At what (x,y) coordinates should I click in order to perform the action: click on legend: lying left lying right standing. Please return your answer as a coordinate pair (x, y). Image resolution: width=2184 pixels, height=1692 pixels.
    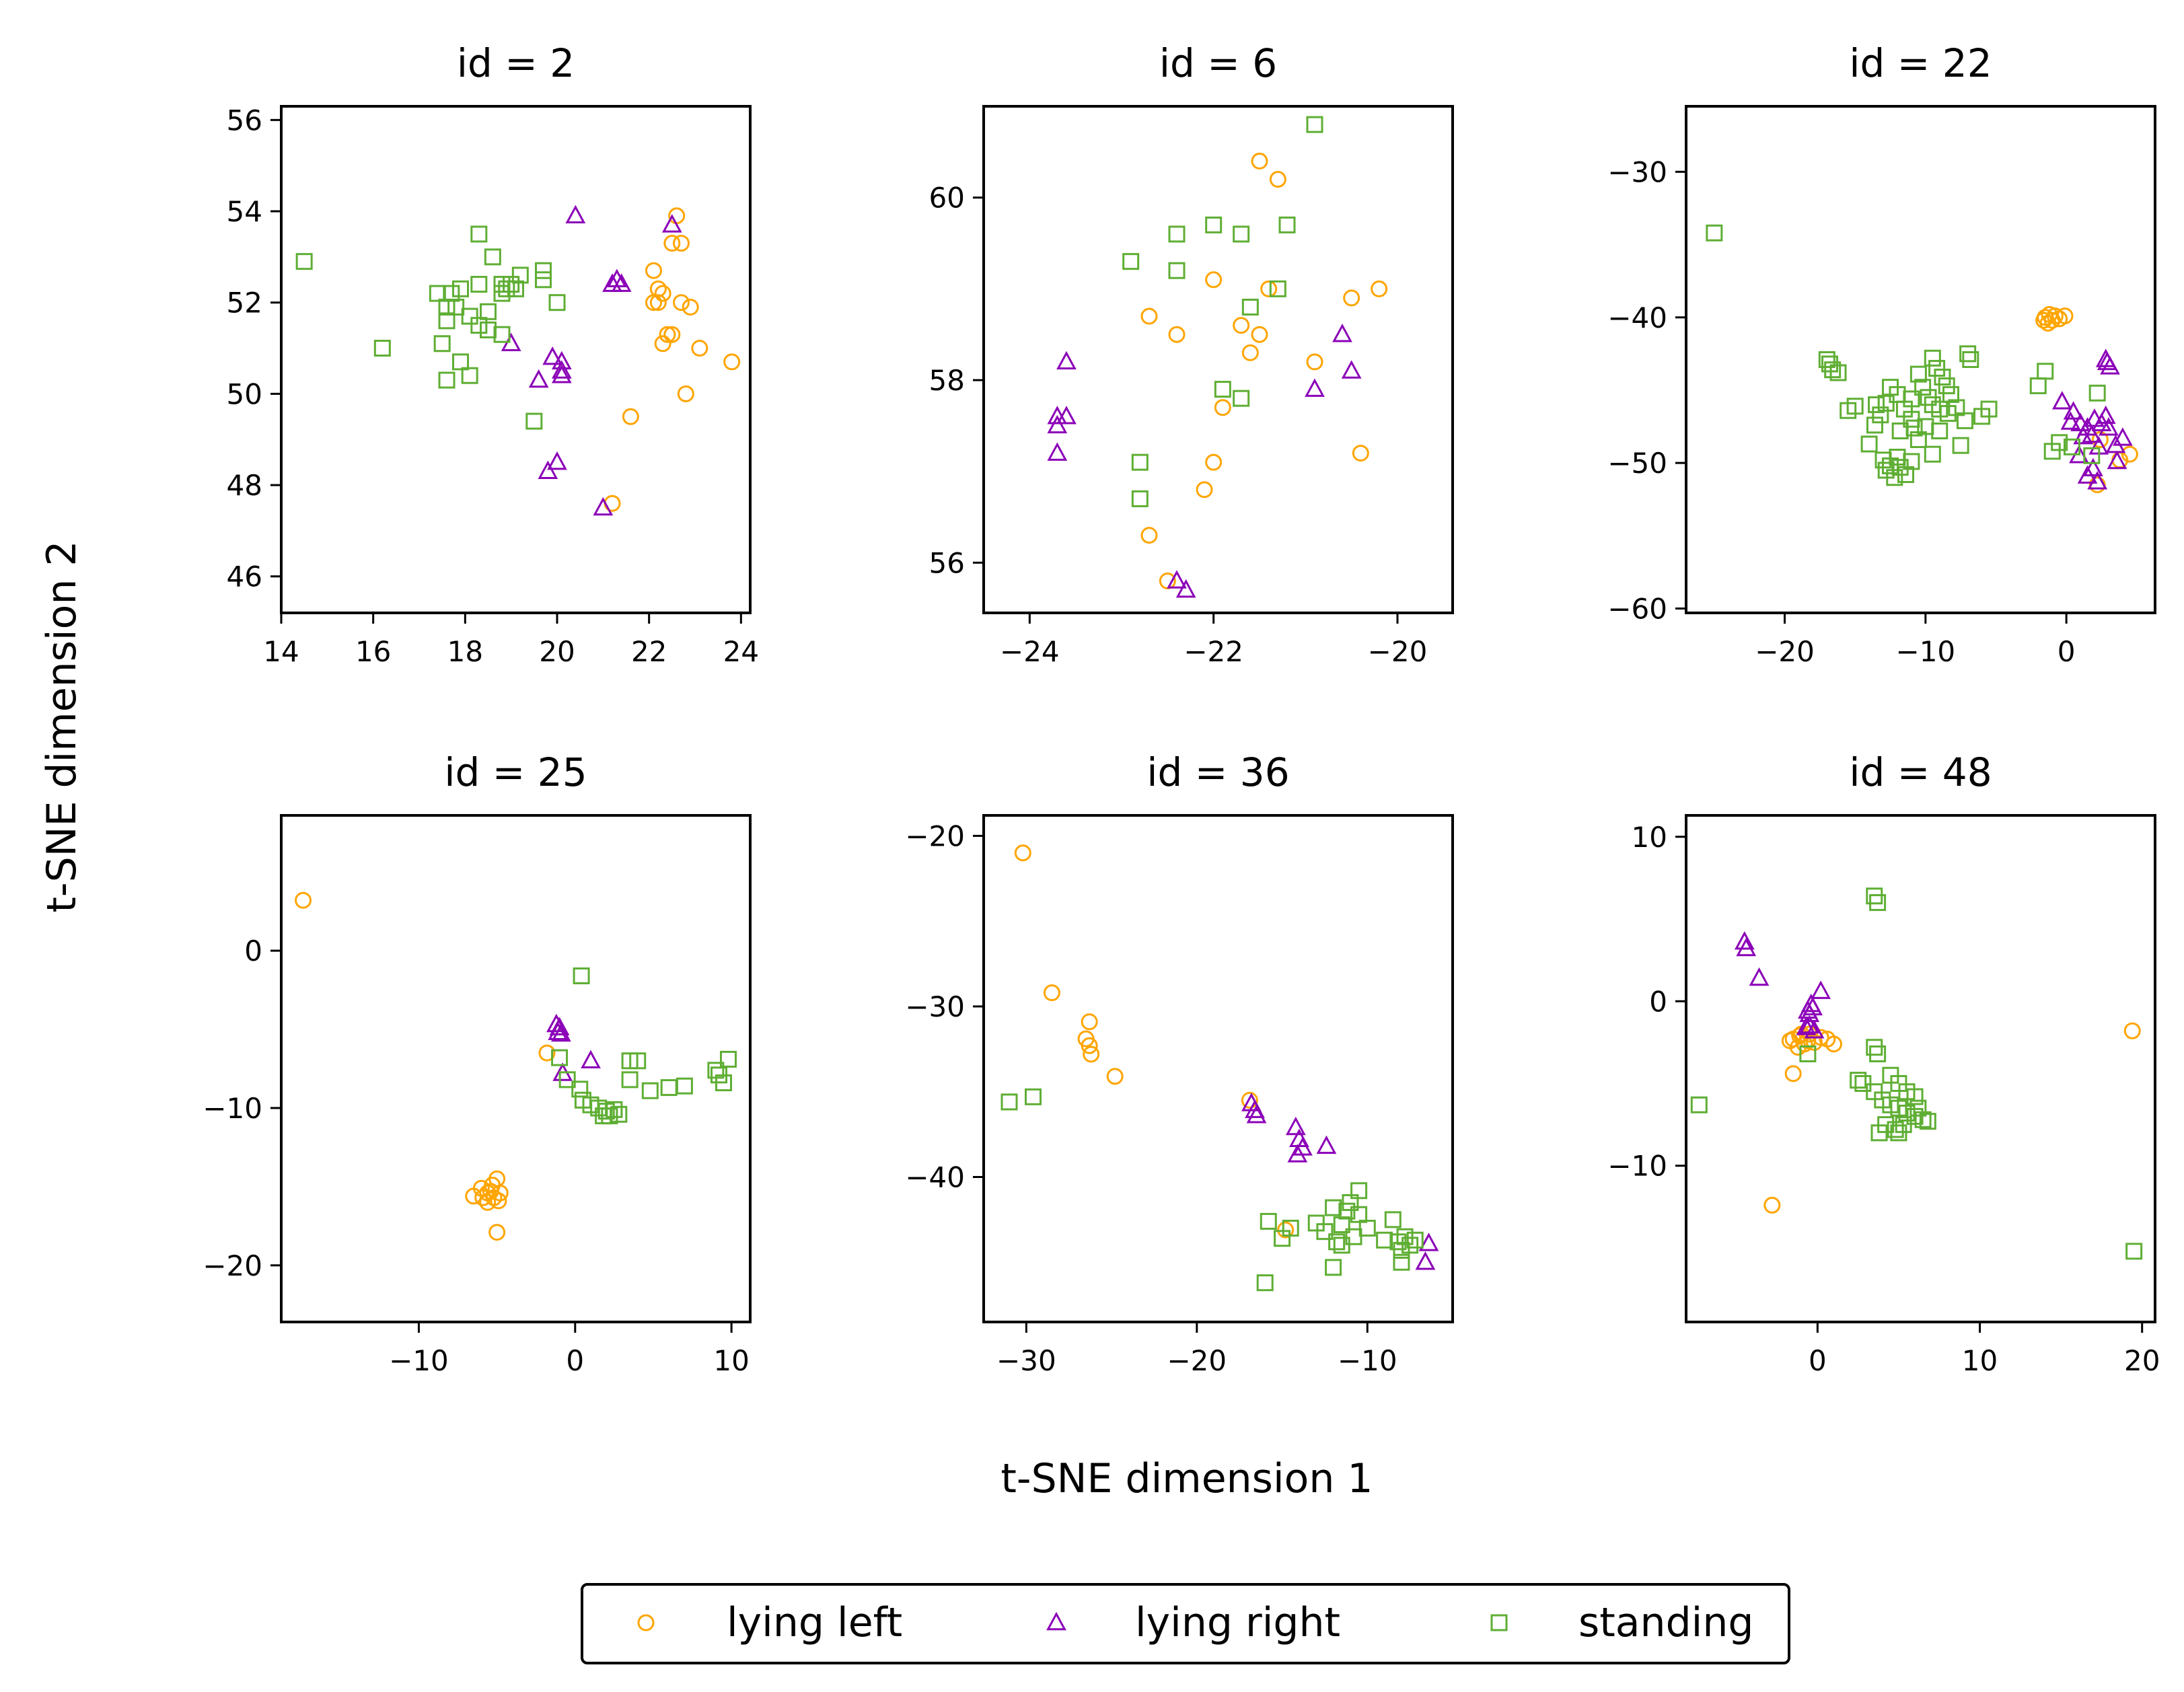
    Looking at the image, I should click on (1185, 1623).